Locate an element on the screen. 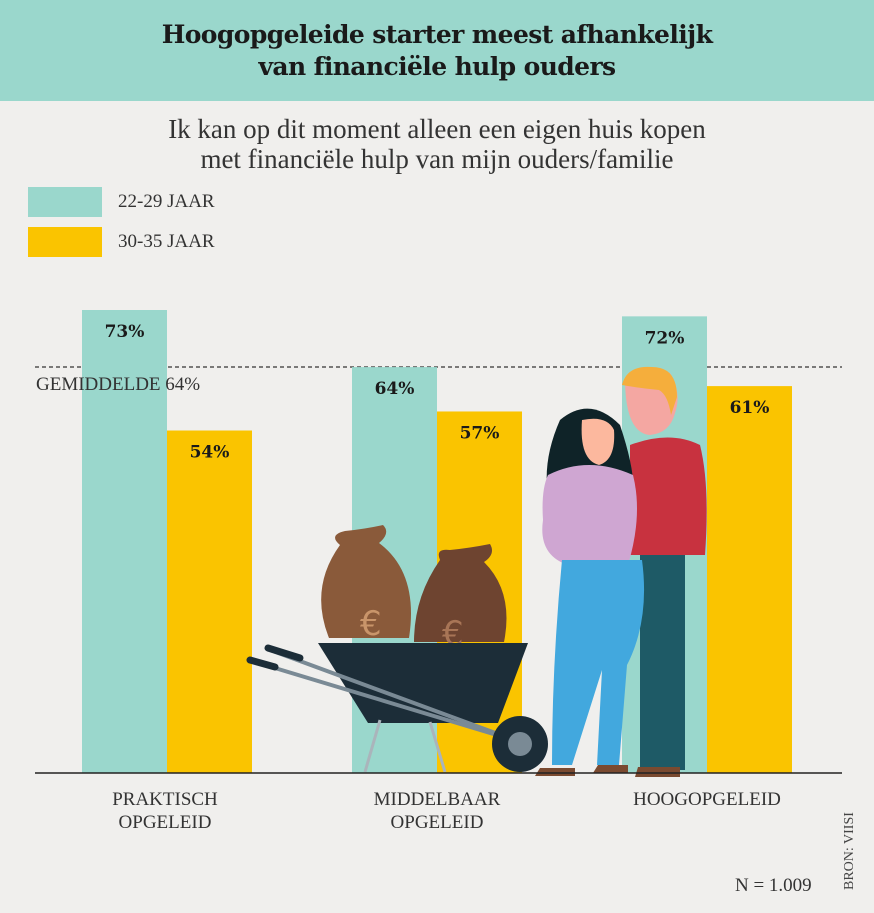 Image resolution: width=874 pixels, height=913 pixels. data-label: 61% is located at coordinates (750, 408).